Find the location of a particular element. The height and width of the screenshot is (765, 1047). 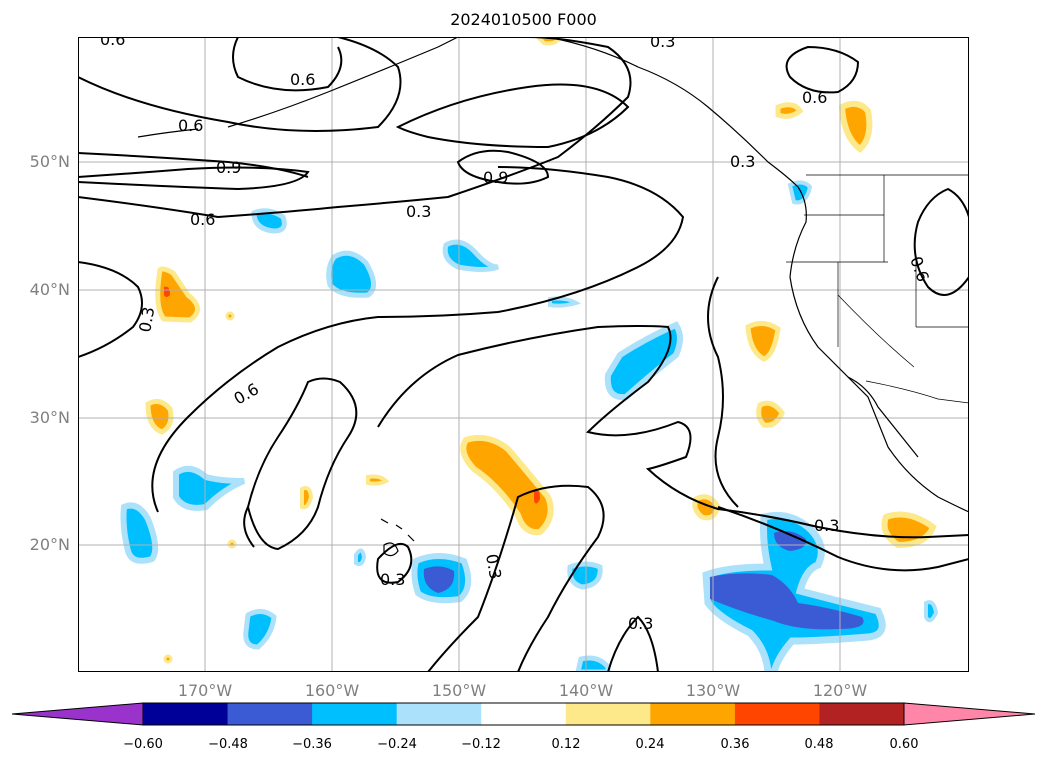

colorbar-tick-label: −0.48 is located at coordinates (228, 744).